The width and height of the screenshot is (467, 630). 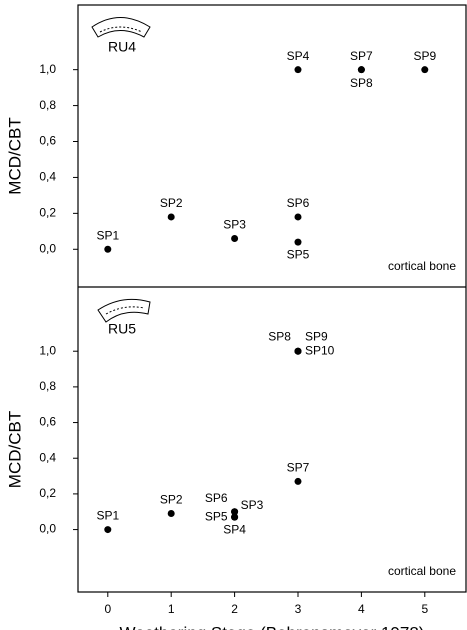 I want to click on x-tick-label: 2, so click(x=234, y=609).